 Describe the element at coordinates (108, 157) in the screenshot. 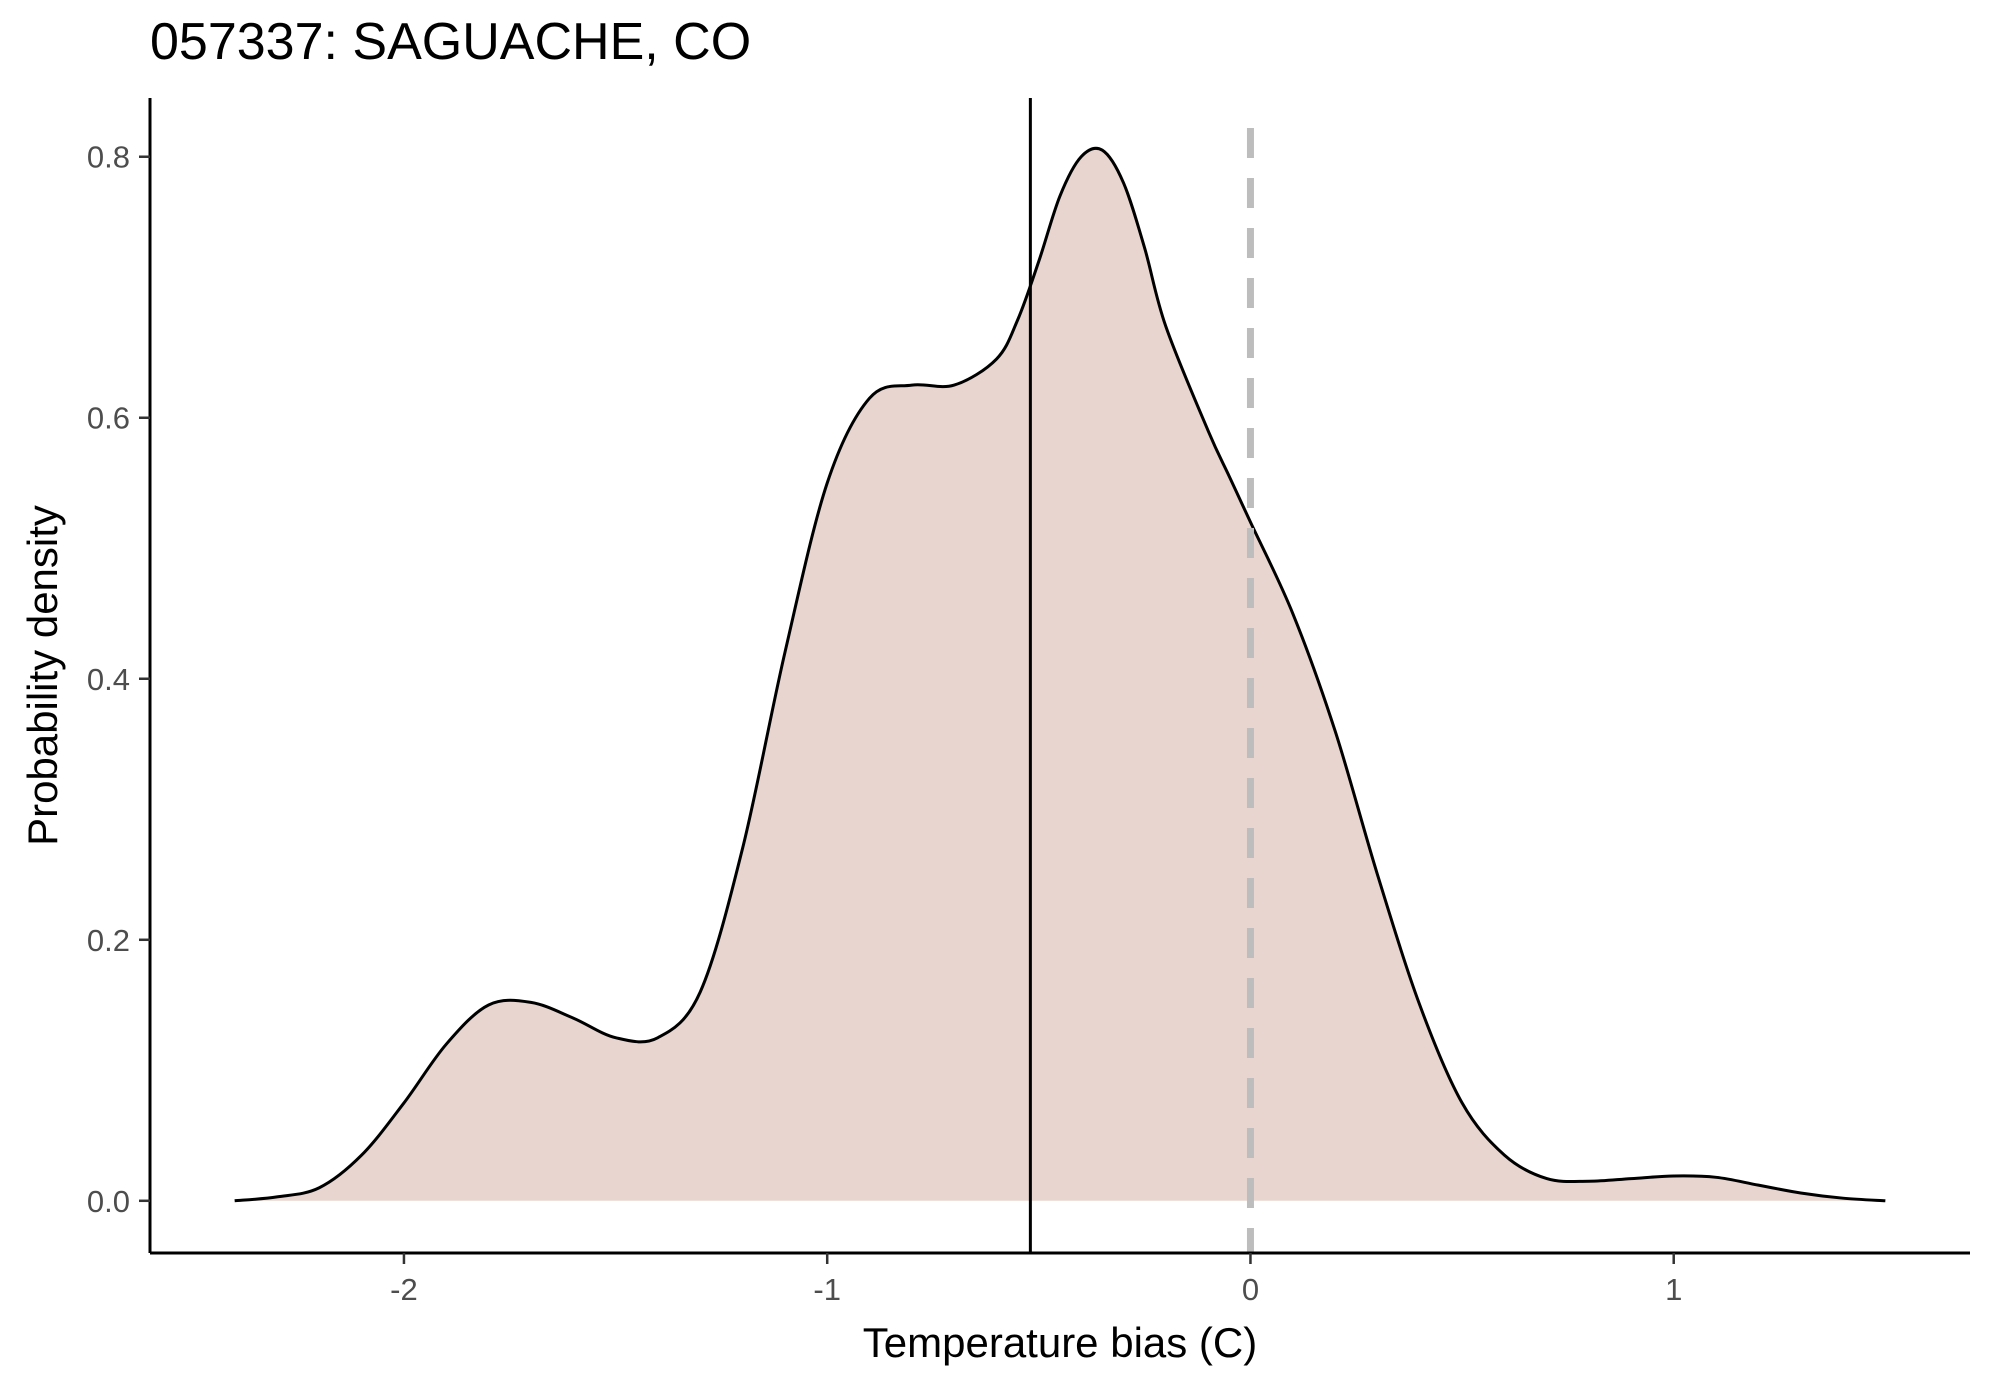

I see `y-tick-label: 0.8` at that location.